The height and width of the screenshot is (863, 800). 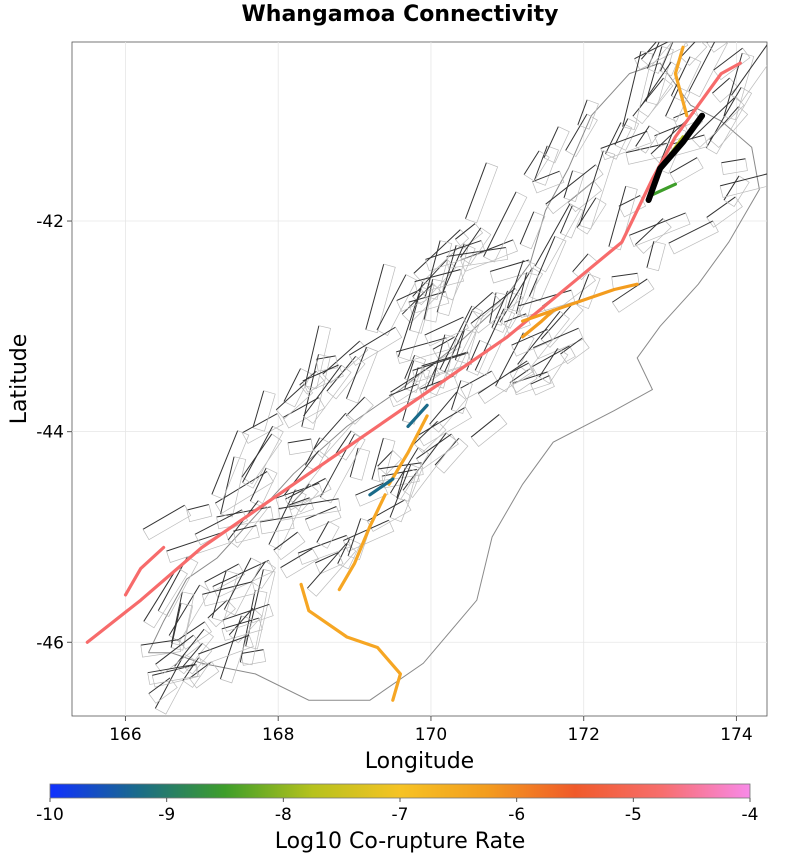 What do you see at coordinates (50, 433) in the screenshot?
I see `y-tick-label: -44` at bounding box center [50, 433].